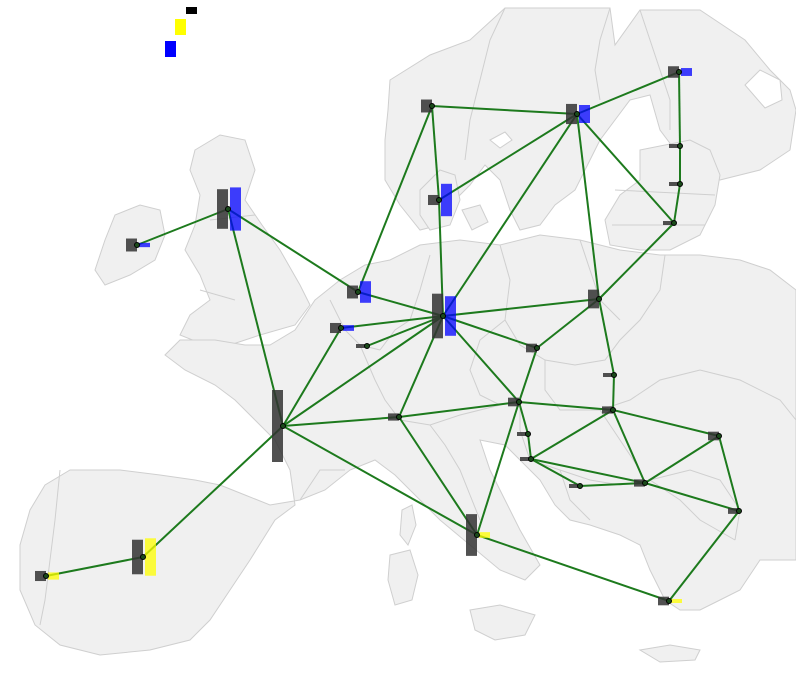 The height and width of the screenshot is (686, 796). Describe the element at coordinates (433, 200) in the screenshot. I see `generation-bar-dk-dark` at that location.